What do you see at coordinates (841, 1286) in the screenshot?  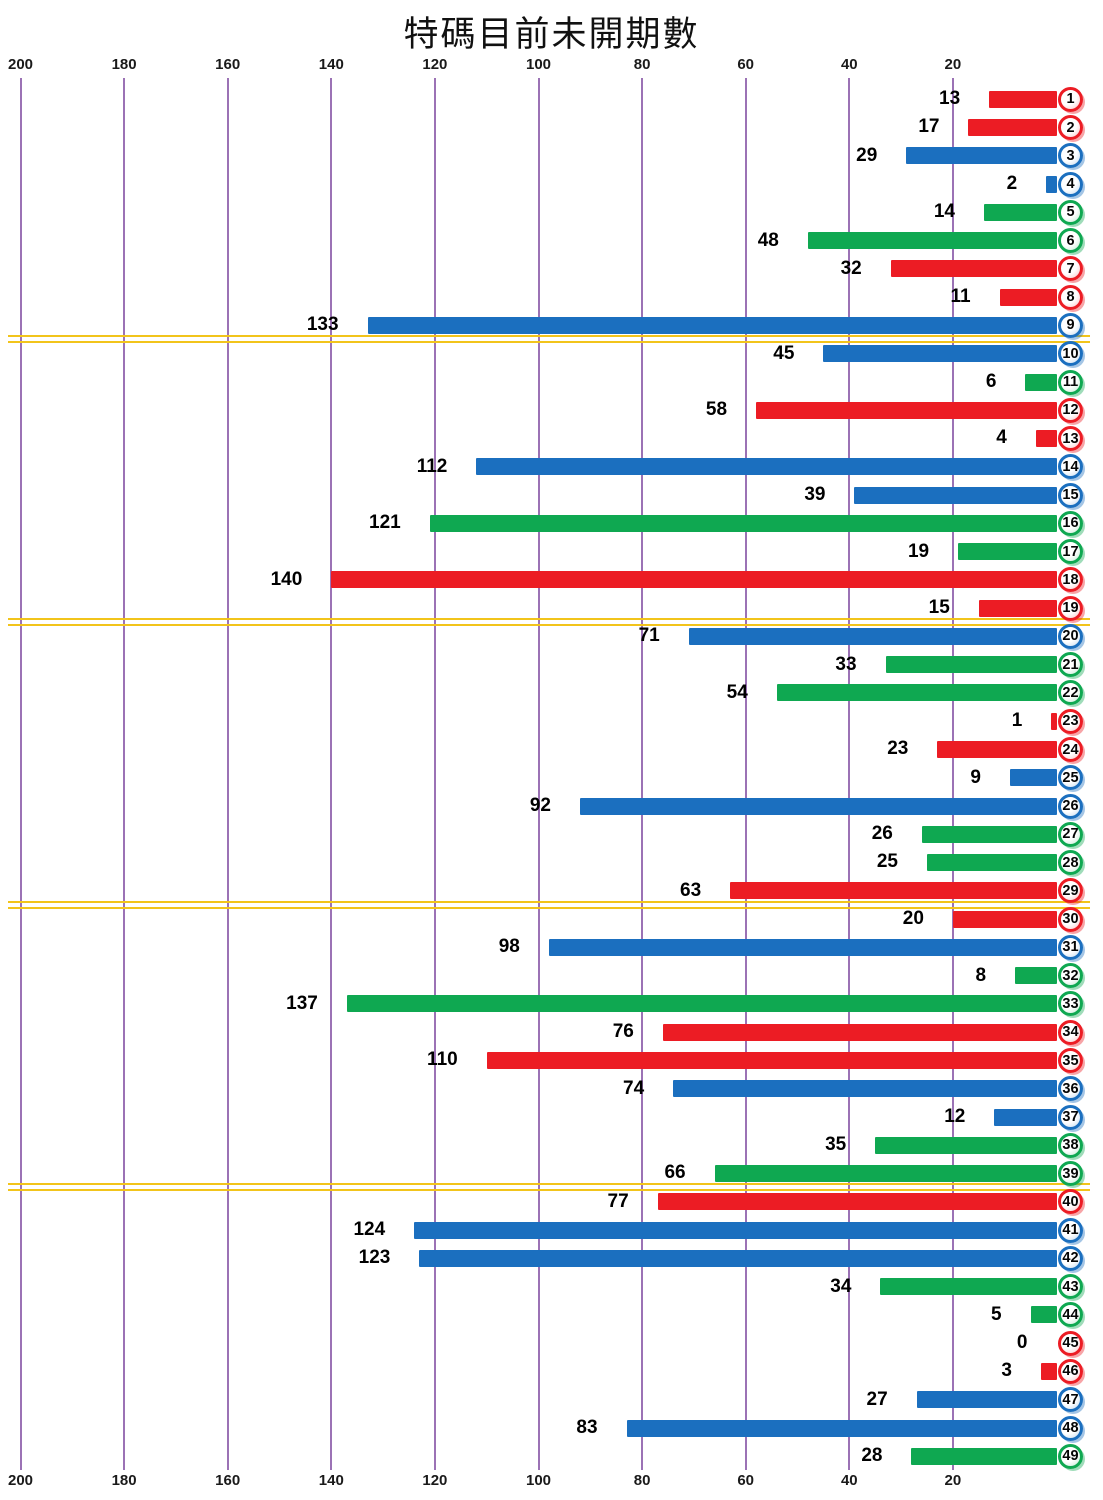 I see `bar-value-label-43: 34` at bounding box center [841, 1286].